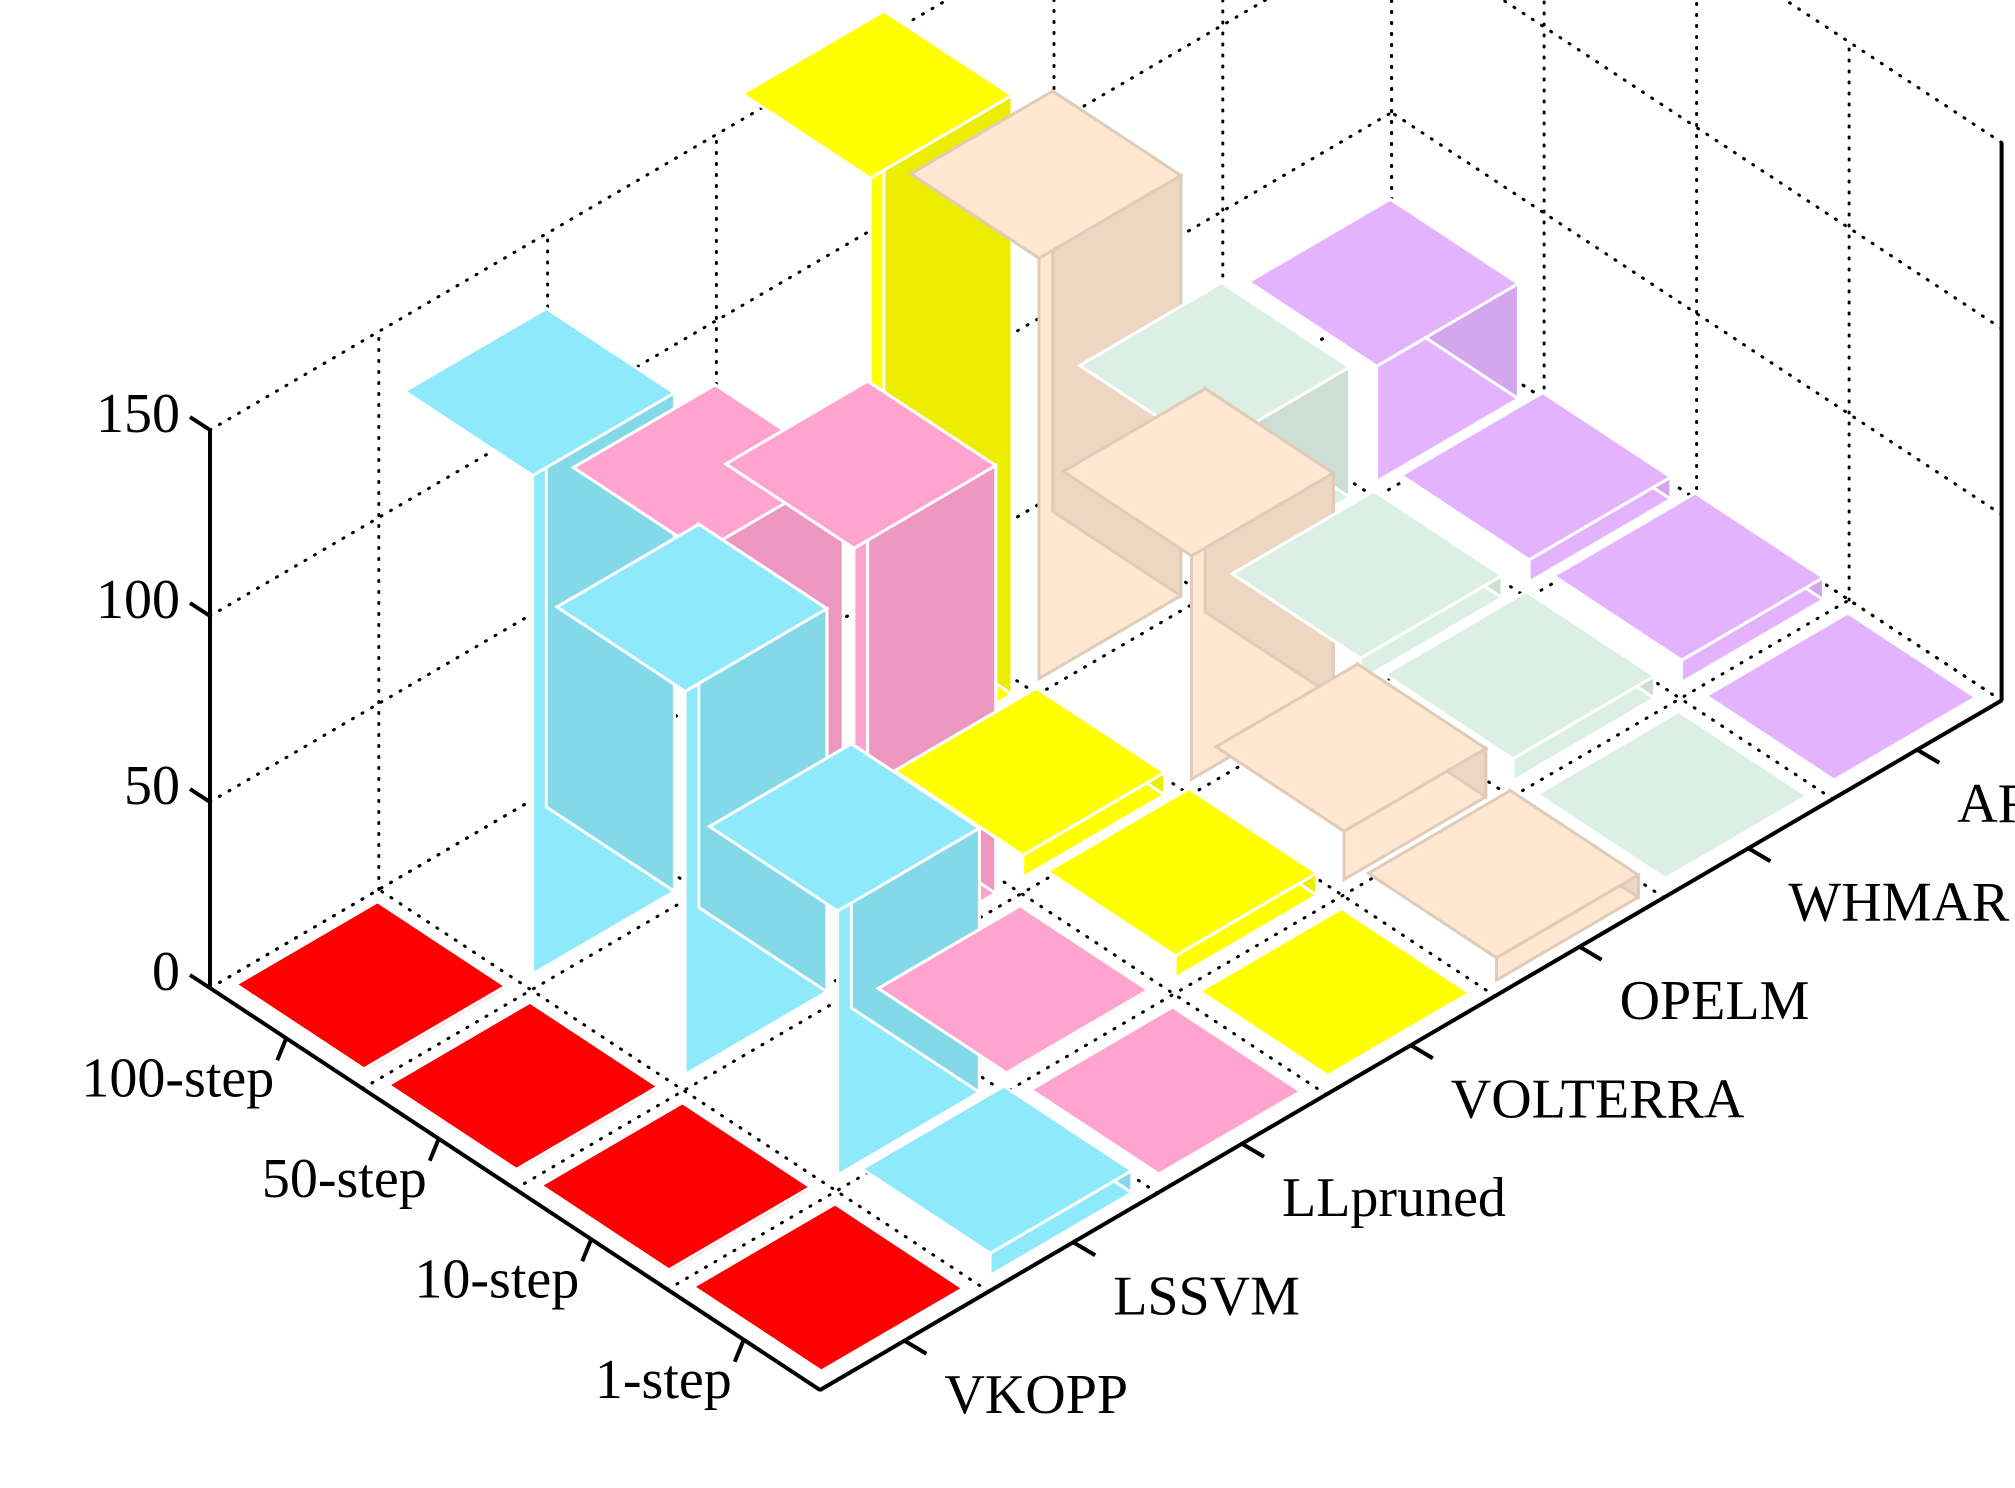 This screenshot has width=2015, height=1488. I want to click on bar-vkopp-100-step, so click(370, 987).